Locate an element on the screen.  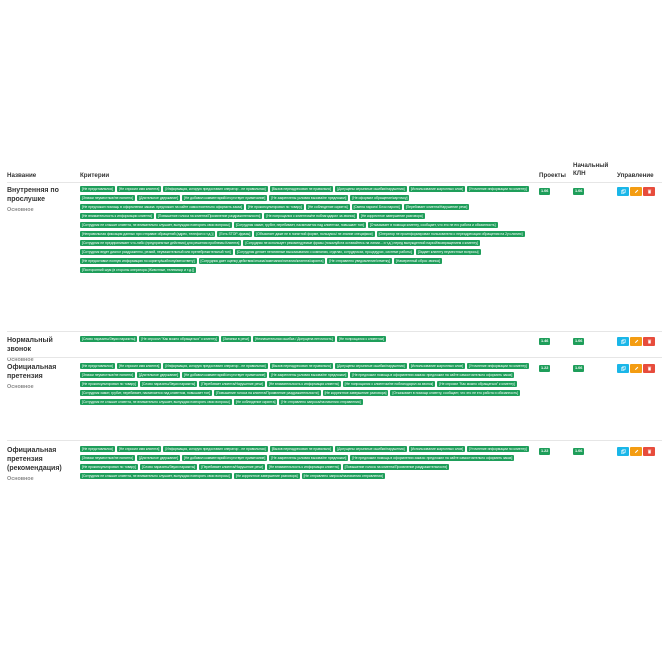
row-title: Внутренняя по прослушке Основное is located at coordinates (41, 200).